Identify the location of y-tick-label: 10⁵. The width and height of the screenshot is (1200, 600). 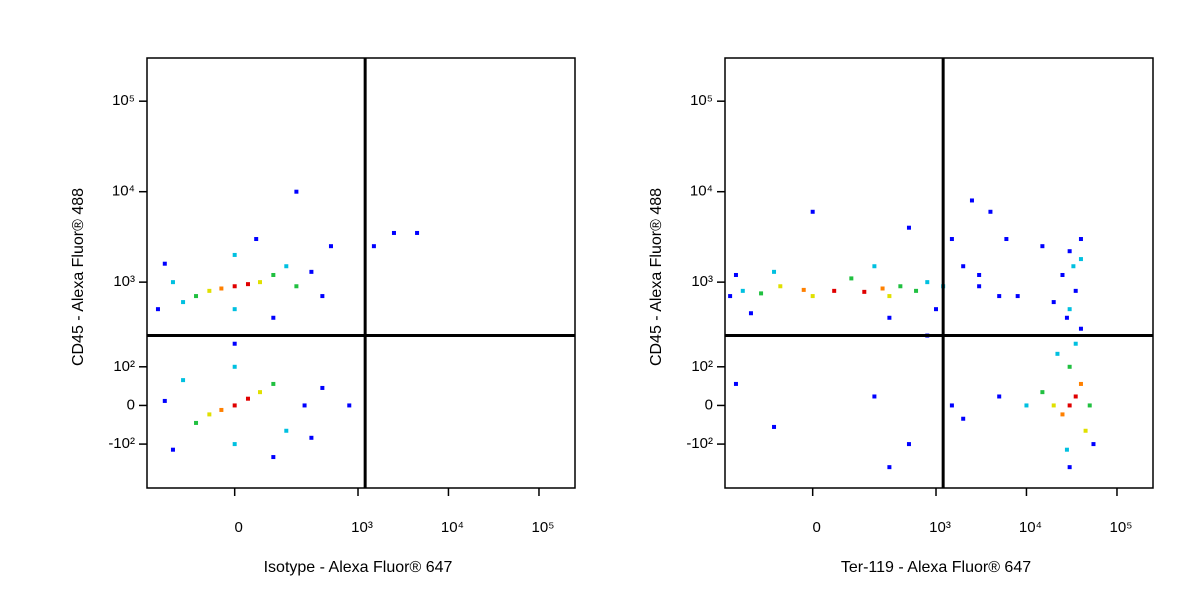
(701, 100).